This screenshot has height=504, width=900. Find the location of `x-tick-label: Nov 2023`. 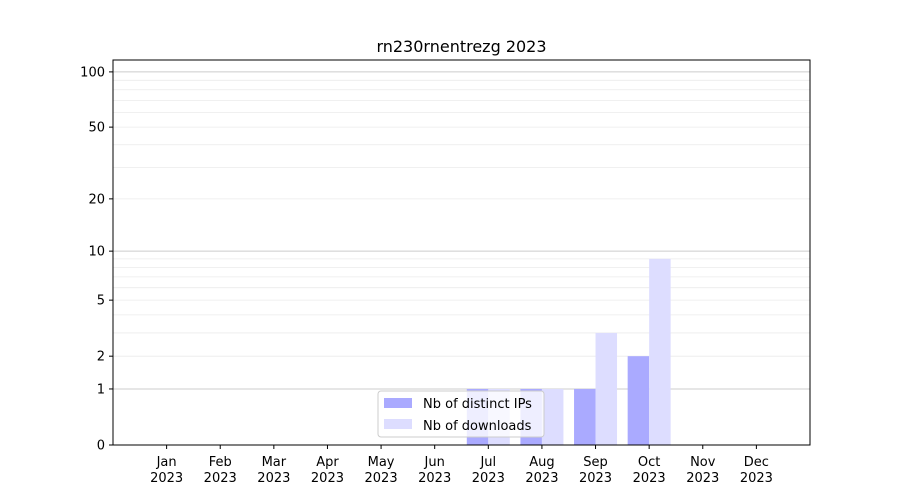

x-tick-label: Nov 2023 is located at coordinates (702, 470).